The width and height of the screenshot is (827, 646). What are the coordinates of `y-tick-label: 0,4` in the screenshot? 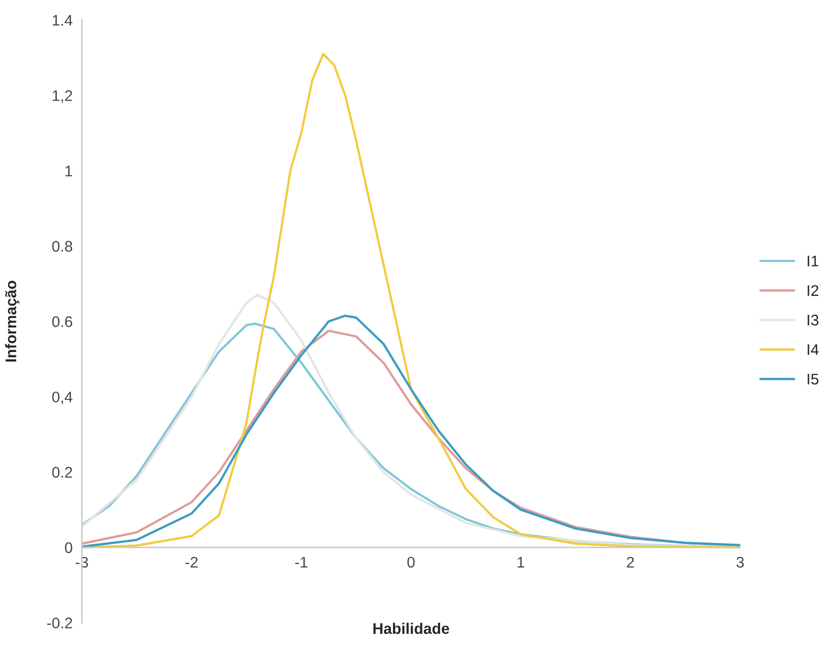 It's located at (62, 398).